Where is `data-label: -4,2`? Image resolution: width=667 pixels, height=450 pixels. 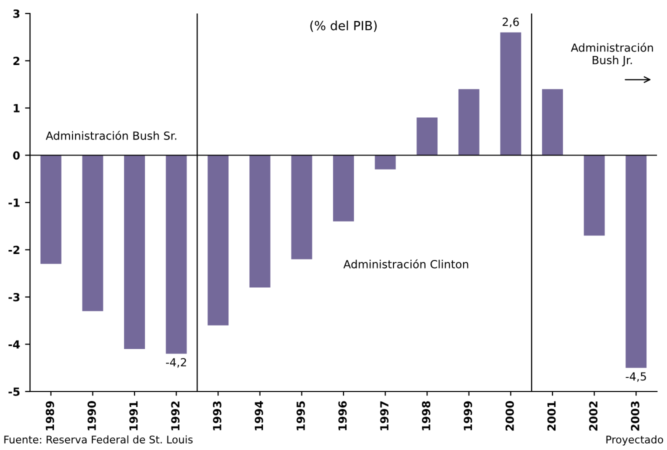
data-label: -4,2 is located at coordinates (176, 363).